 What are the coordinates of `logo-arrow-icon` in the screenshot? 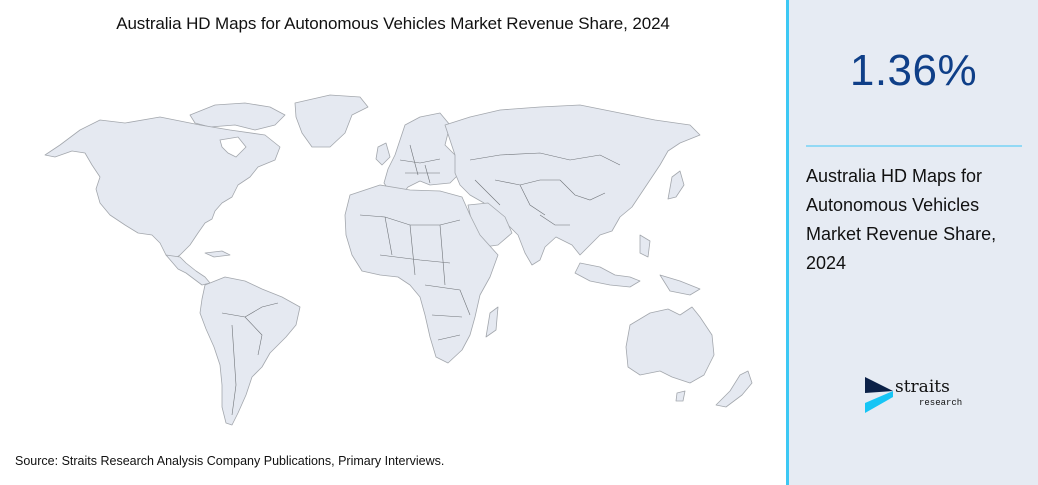 It's located at (879, 395).